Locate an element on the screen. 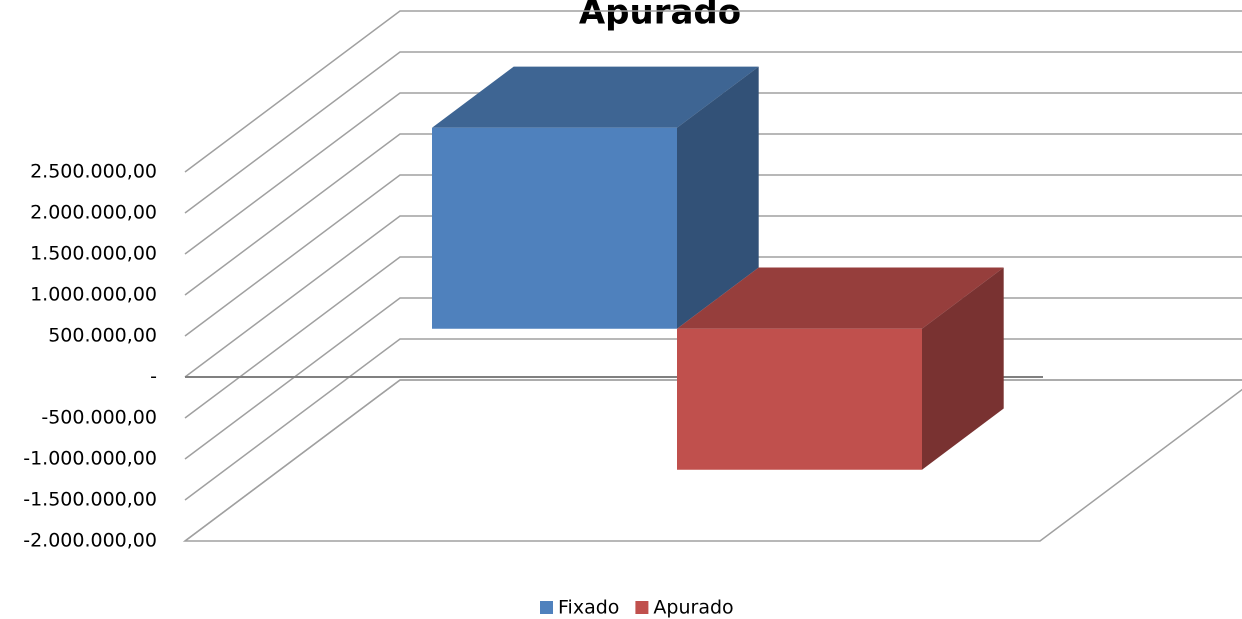  y-tick-label: -500.000,00 is located at coordinates (99, 418).